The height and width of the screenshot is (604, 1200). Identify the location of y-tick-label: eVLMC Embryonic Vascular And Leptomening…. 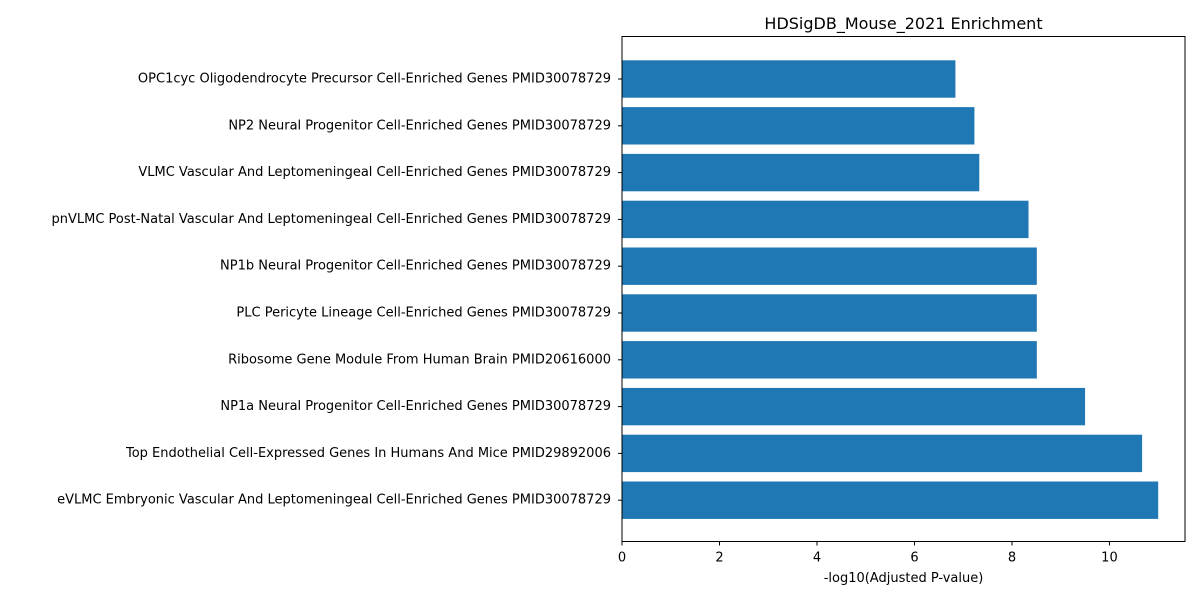
(334, 500).